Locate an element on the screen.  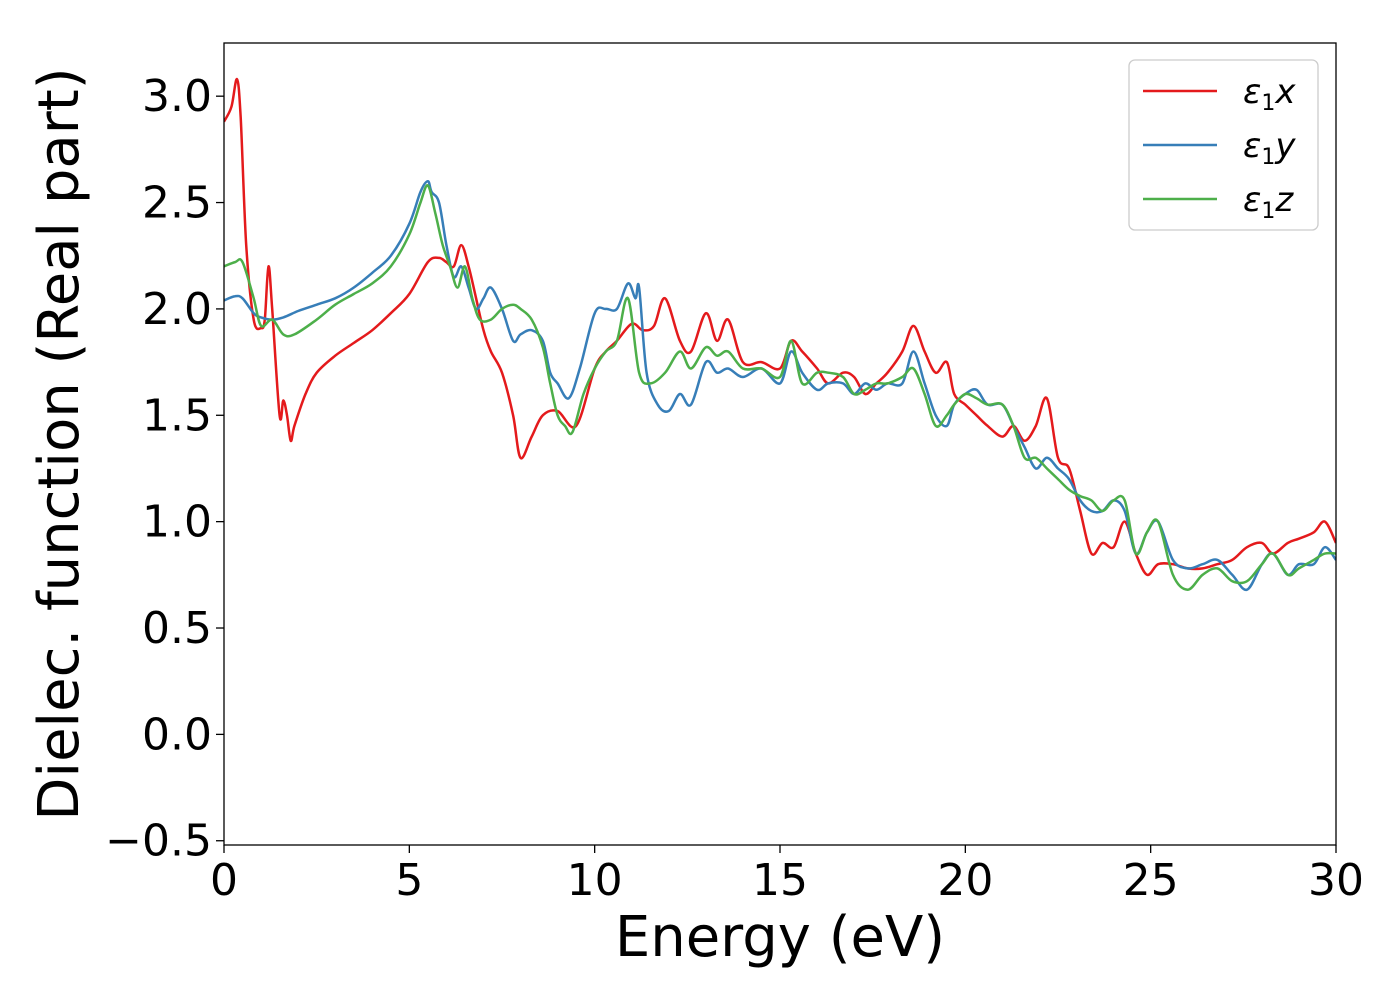
legend-label-z: ε1z is located at coordinates (1268, 202).